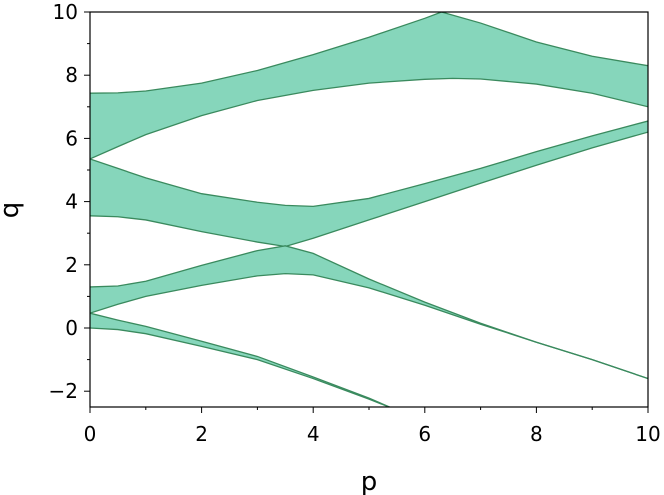  Describe the element at coordinates (71, 265) in the screenshot. I see `y-tick-label: 2` at that location.